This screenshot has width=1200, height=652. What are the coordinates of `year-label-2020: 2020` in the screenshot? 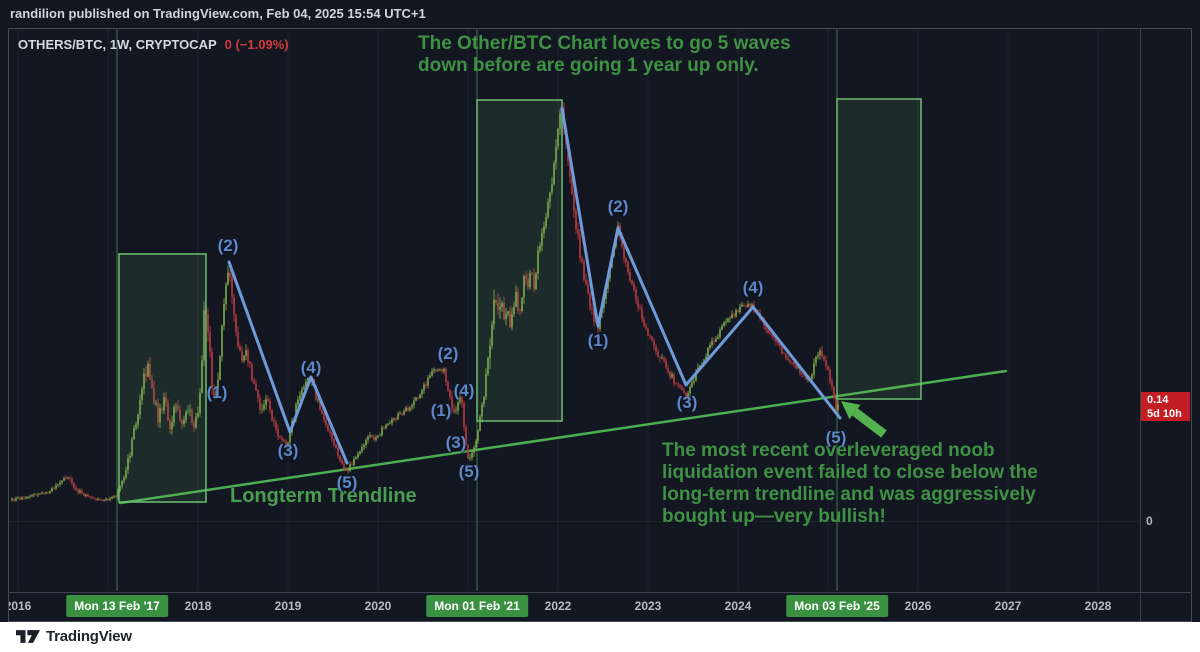 It's located at (378, 606).